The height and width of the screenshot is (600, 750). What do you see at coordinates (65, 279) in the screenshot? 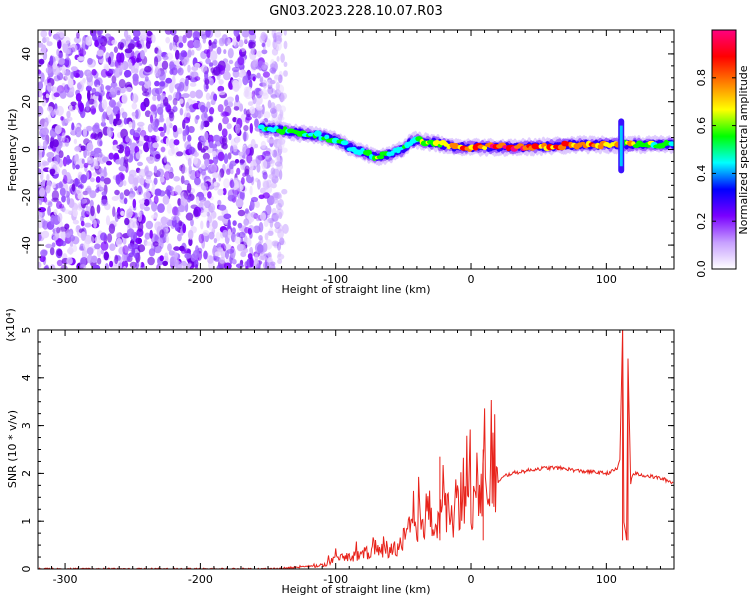
I see `x-tick-label: -300` at bounding box center [65, 279].